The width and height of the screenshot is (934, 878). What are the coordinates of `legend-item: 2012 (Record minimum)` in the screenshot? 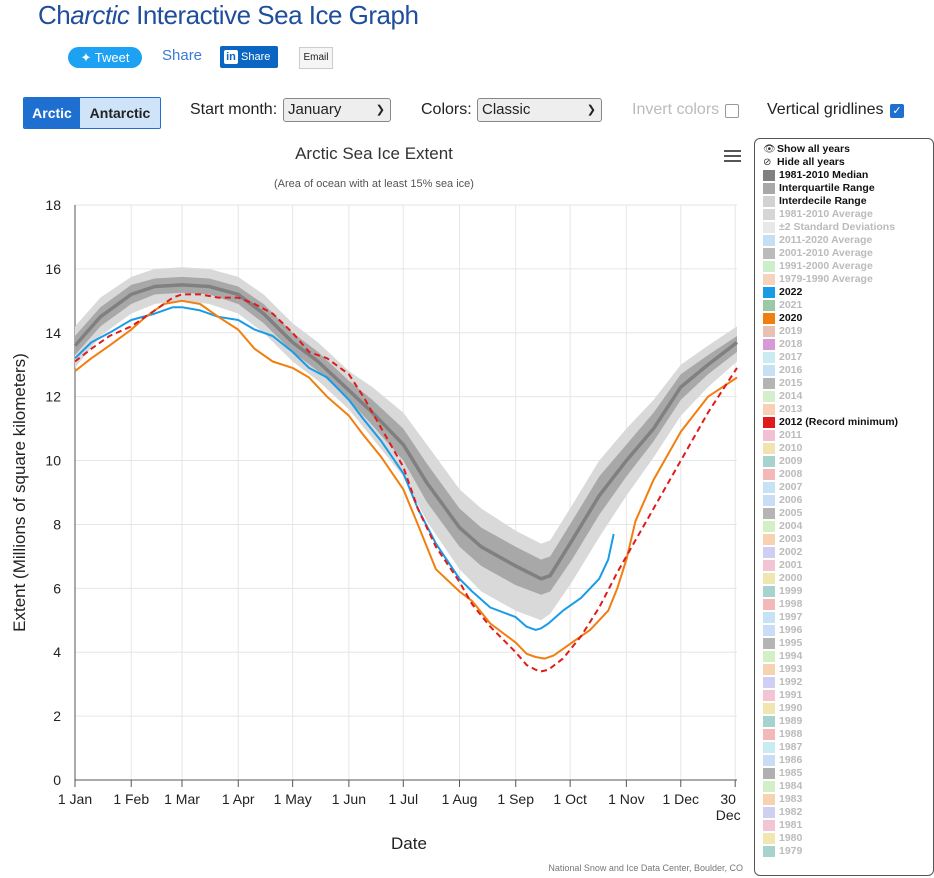 It's located at (830, 422).